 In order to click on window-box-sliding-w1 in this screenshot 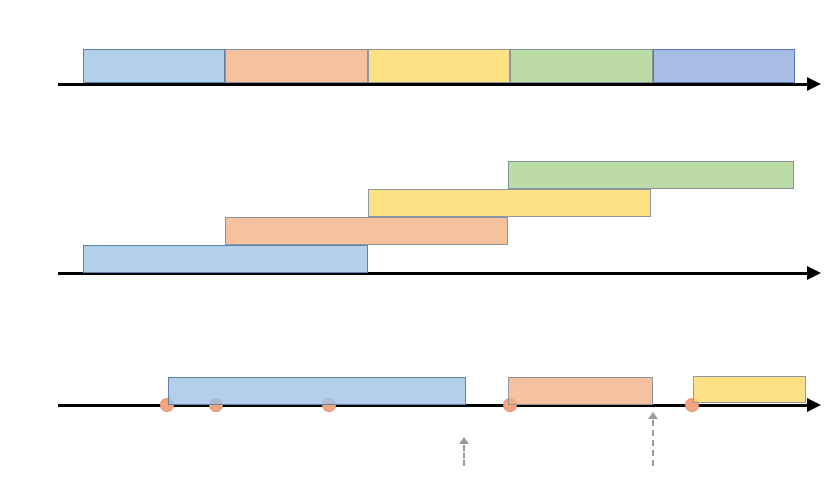, I will do `click(225, 259)`.